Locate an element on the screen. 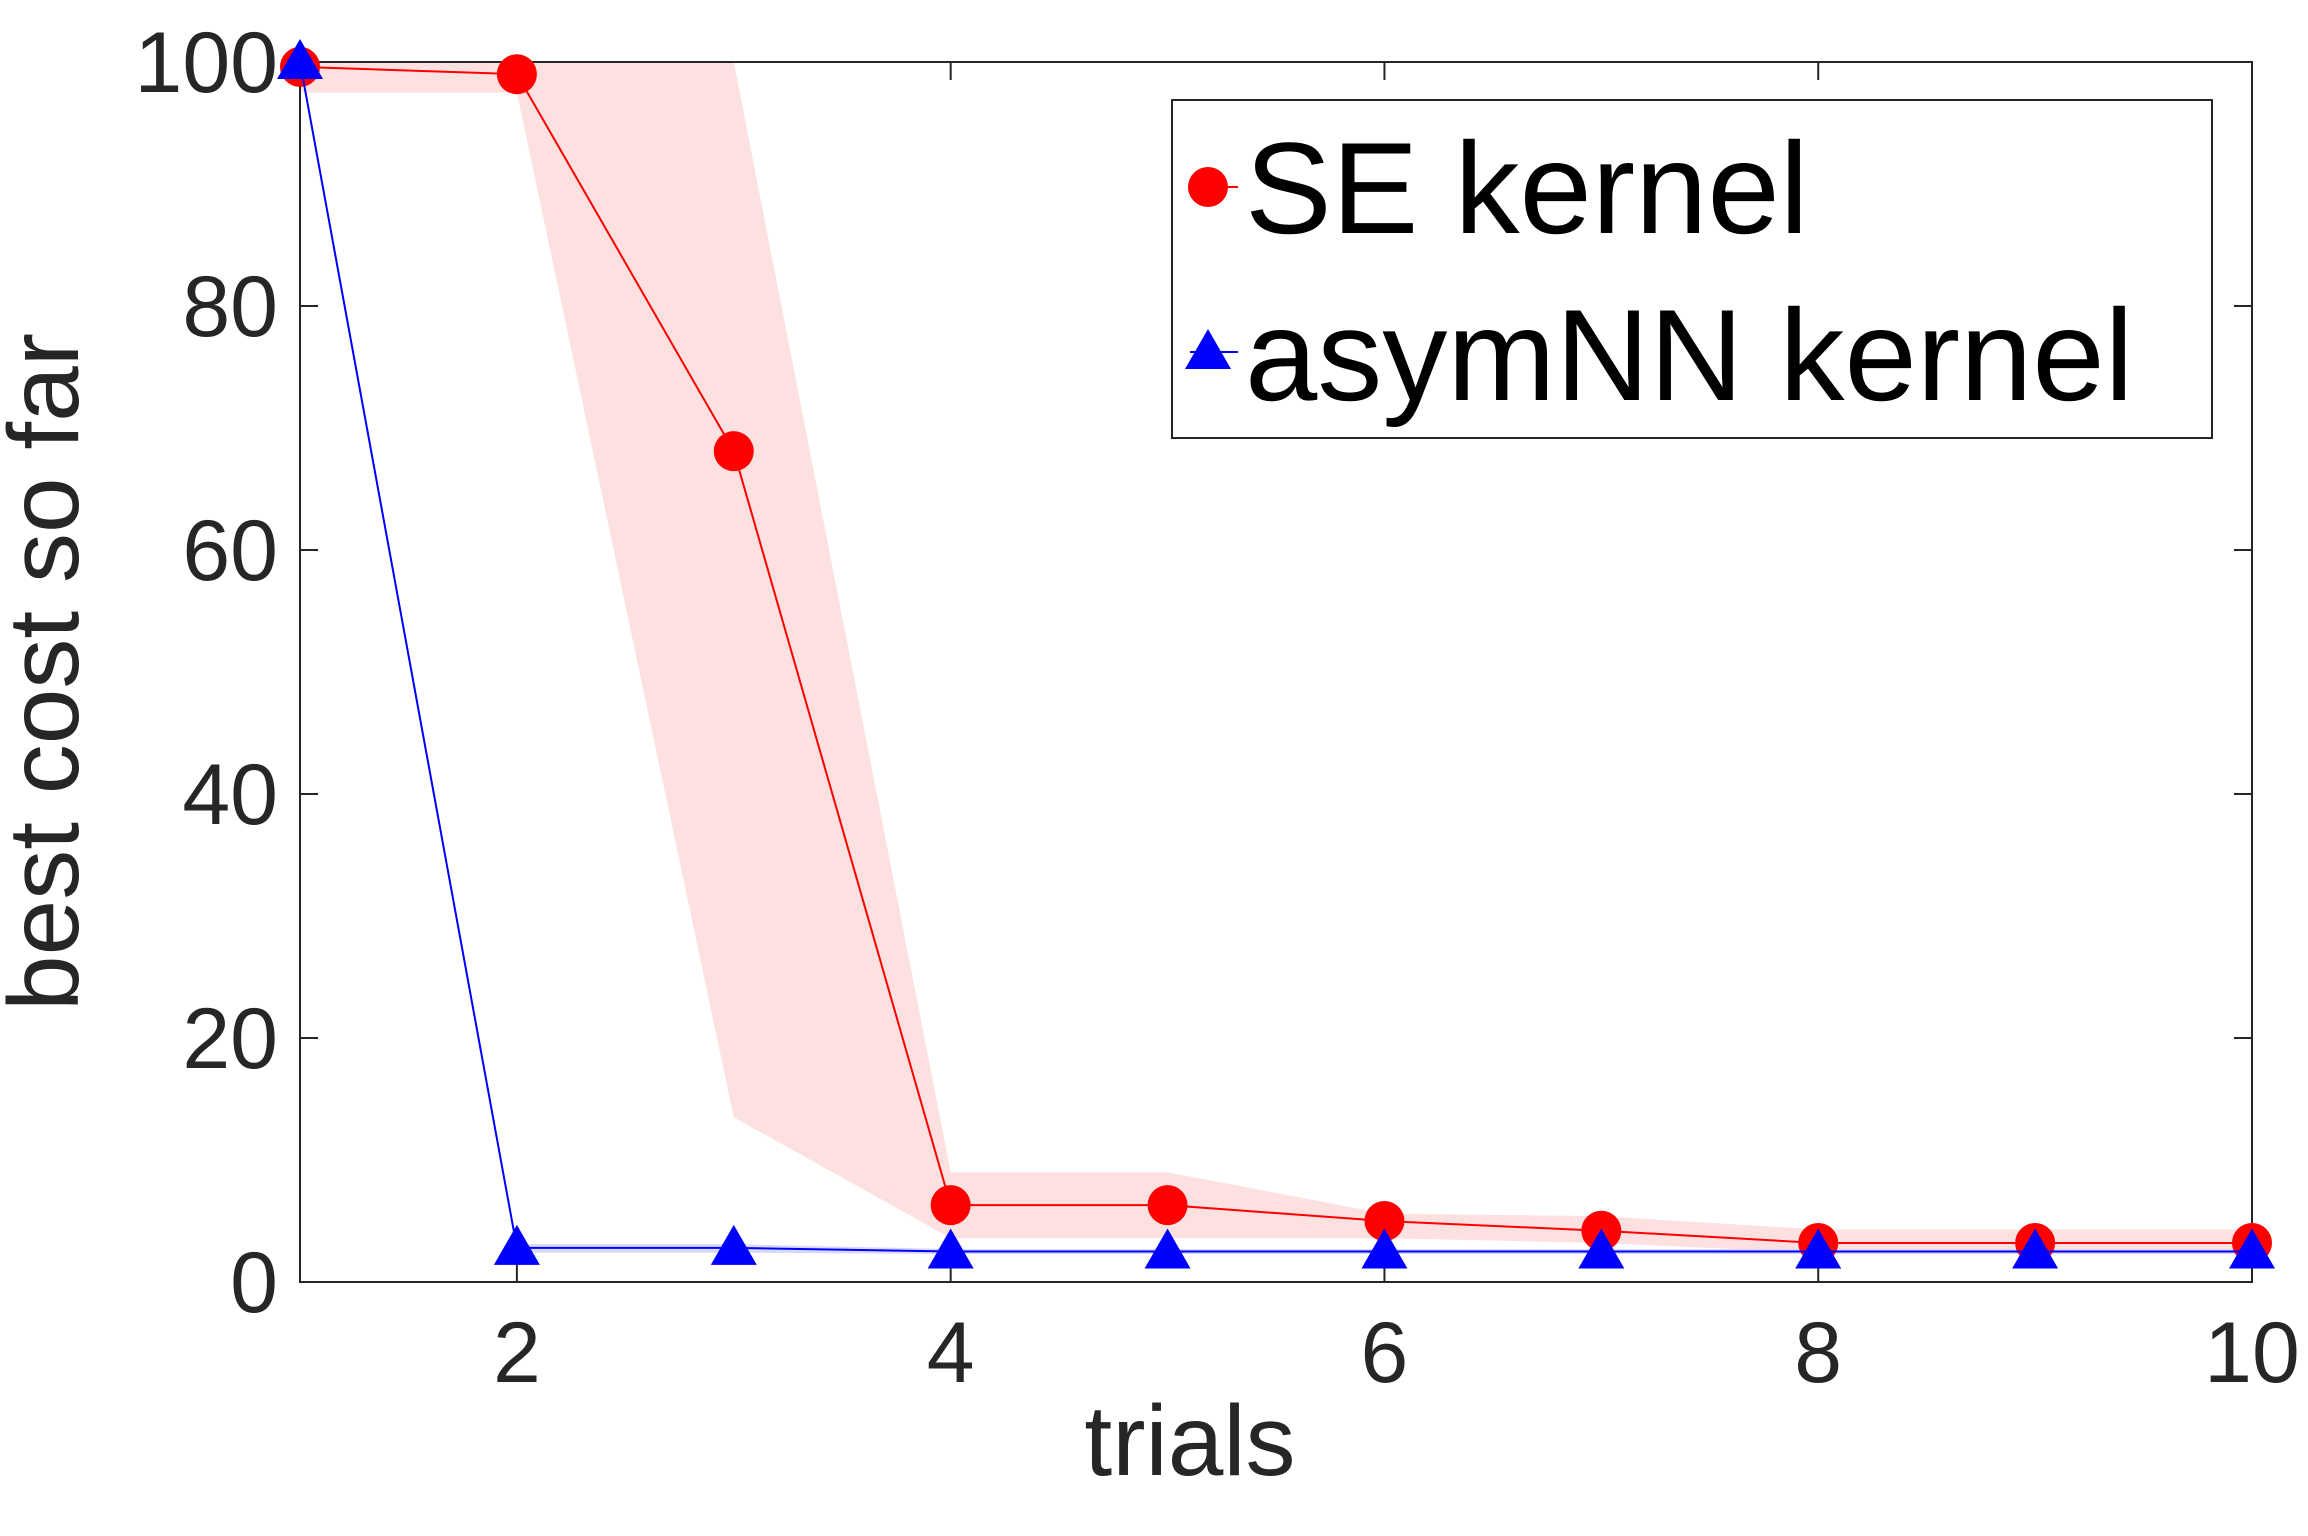 This screenshot has width=2308, height=1536. legend-marker-se is located at coordinates (1208, 187).